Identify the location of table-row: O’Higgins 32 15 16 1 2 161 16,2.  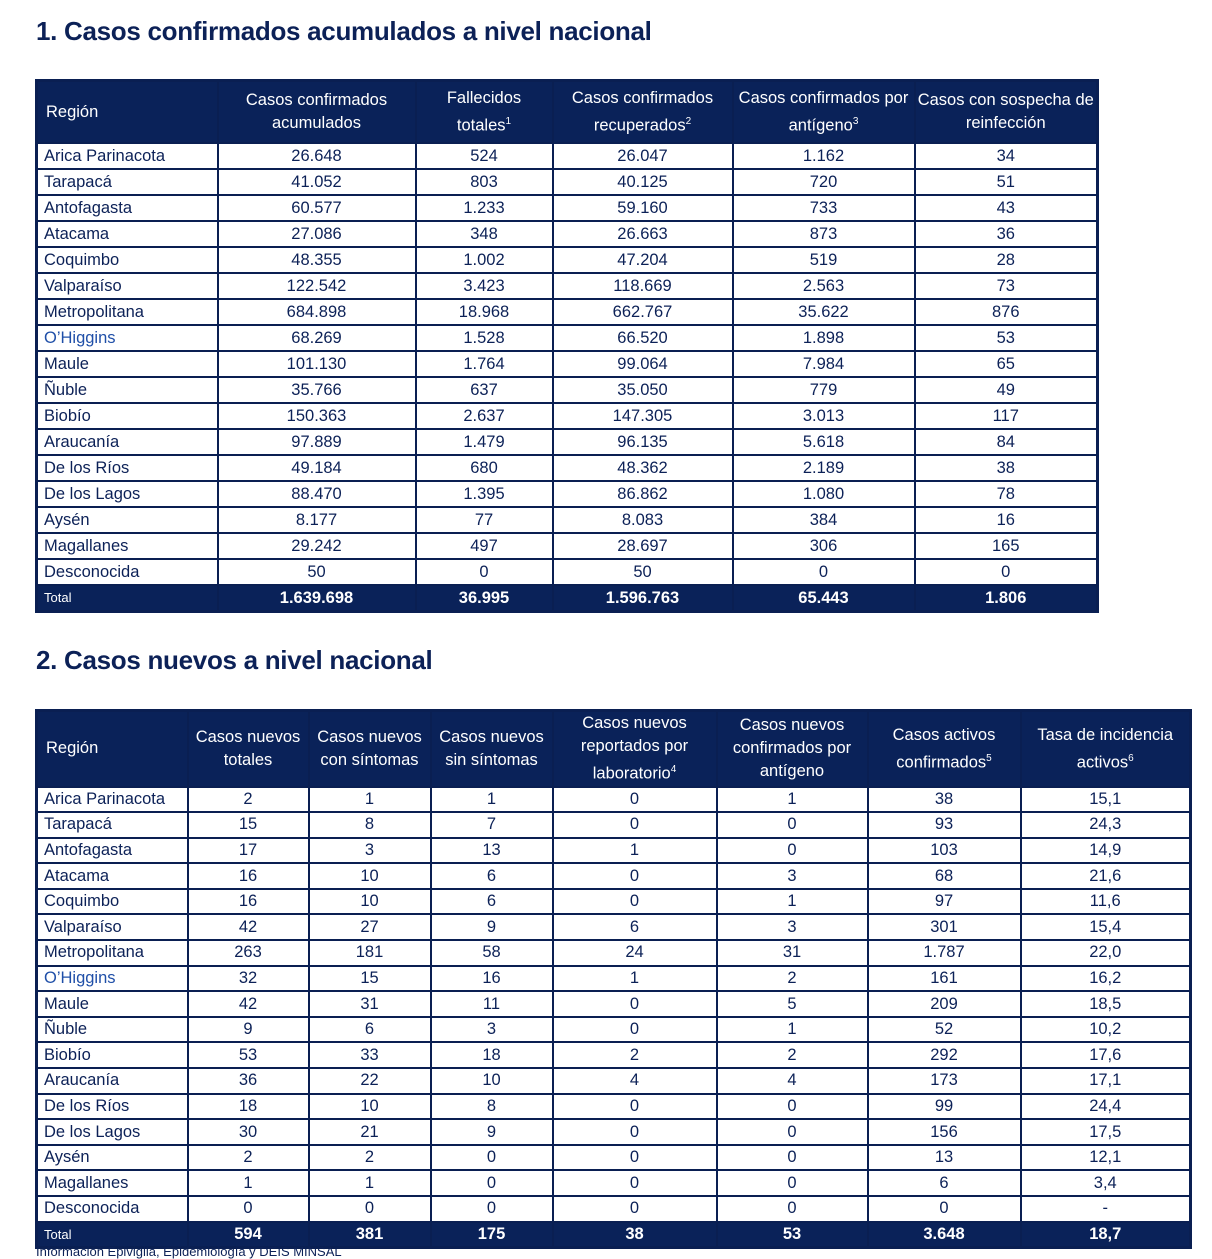
(613, 978).